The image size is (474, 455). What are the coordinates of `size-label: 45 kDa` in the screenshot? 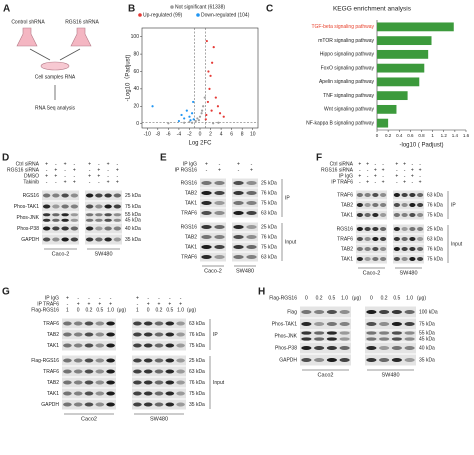 It's located at (133, 221).